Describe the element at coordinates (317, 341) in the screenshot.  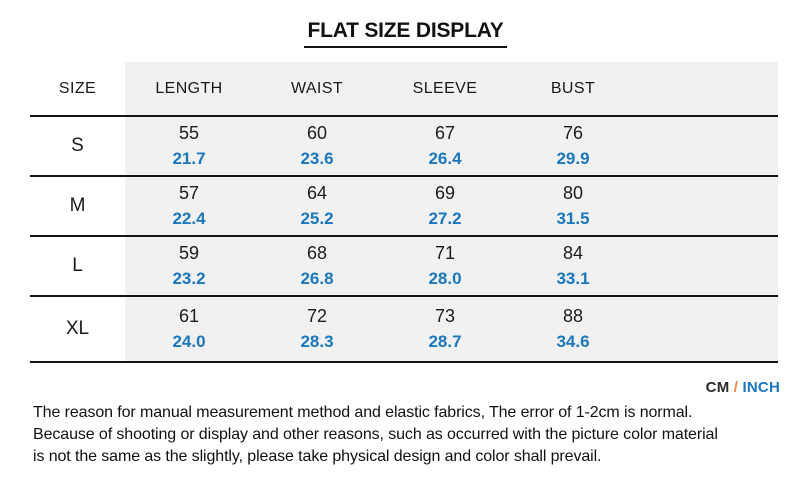
I see `inch-value: 28.3` at that location.